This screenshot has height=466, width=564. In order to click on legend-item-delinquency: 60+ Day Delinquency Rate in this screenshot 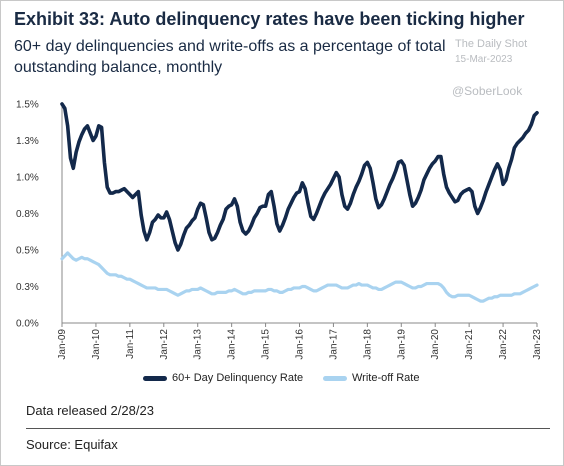, I will do `click(223, 378)`.